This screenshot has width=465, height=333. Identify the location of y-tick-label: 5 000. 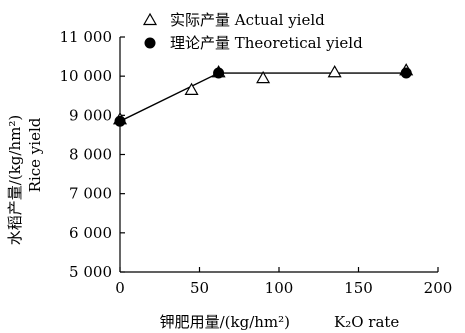
(90, 272).